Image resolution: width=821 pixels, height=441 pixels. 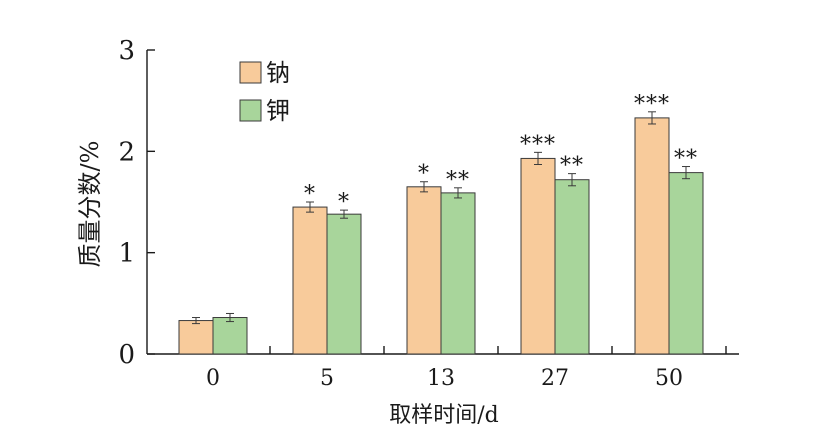 What do you see at coordinates (555, 378) in the screenshot?
I see `x-tick-label: 27` at bounding box center [555, 378].